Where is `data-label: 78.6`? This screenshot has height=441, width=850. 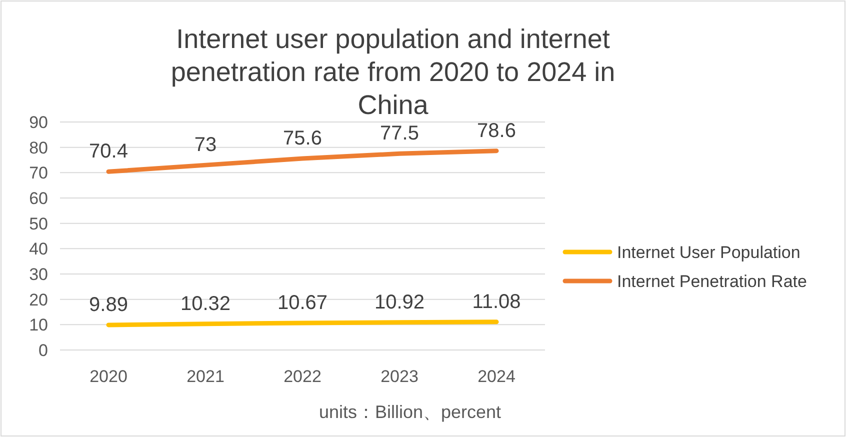 data-label: 78.6 is located at coordinates (496, 131).